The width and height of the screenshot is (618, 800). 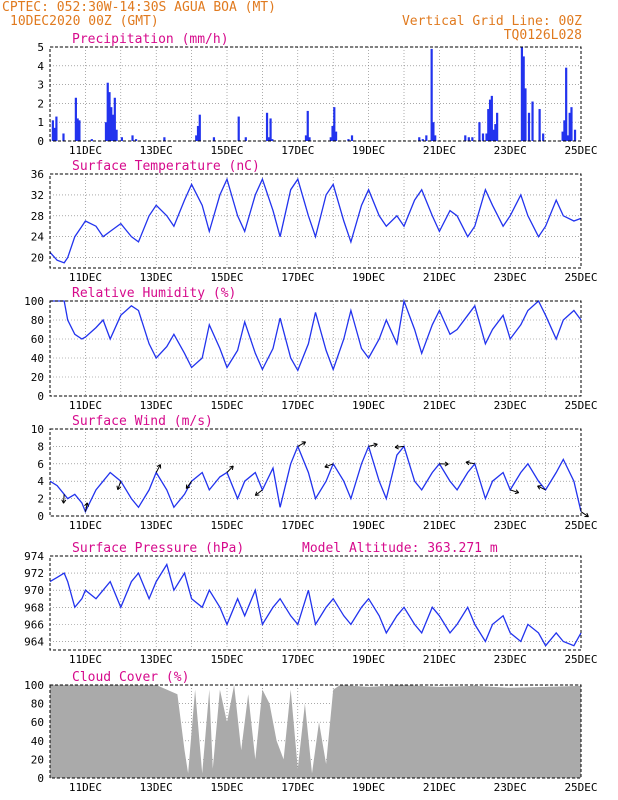 What do you see at coordinates (84, 21) in the screenshot?
I see `header-init-time: 10DEC2020 00Z (GMT)` at bounding box center [84, 21].